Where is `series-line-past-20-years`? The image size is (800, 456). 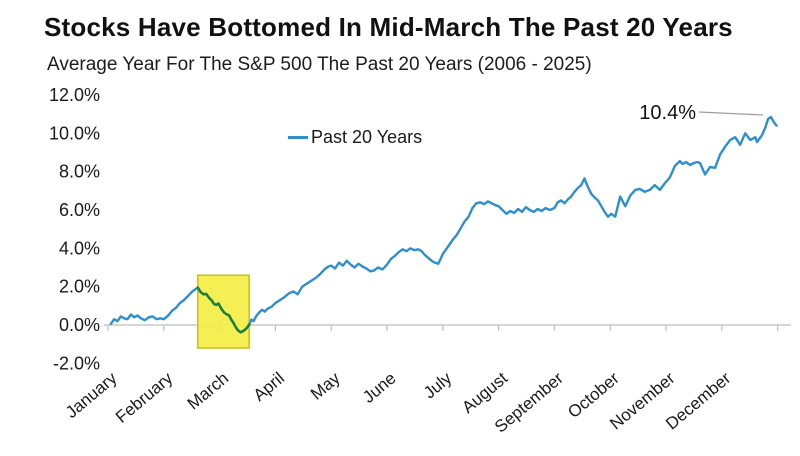
series-line-past-20-years is located at coordinates (154, 306).